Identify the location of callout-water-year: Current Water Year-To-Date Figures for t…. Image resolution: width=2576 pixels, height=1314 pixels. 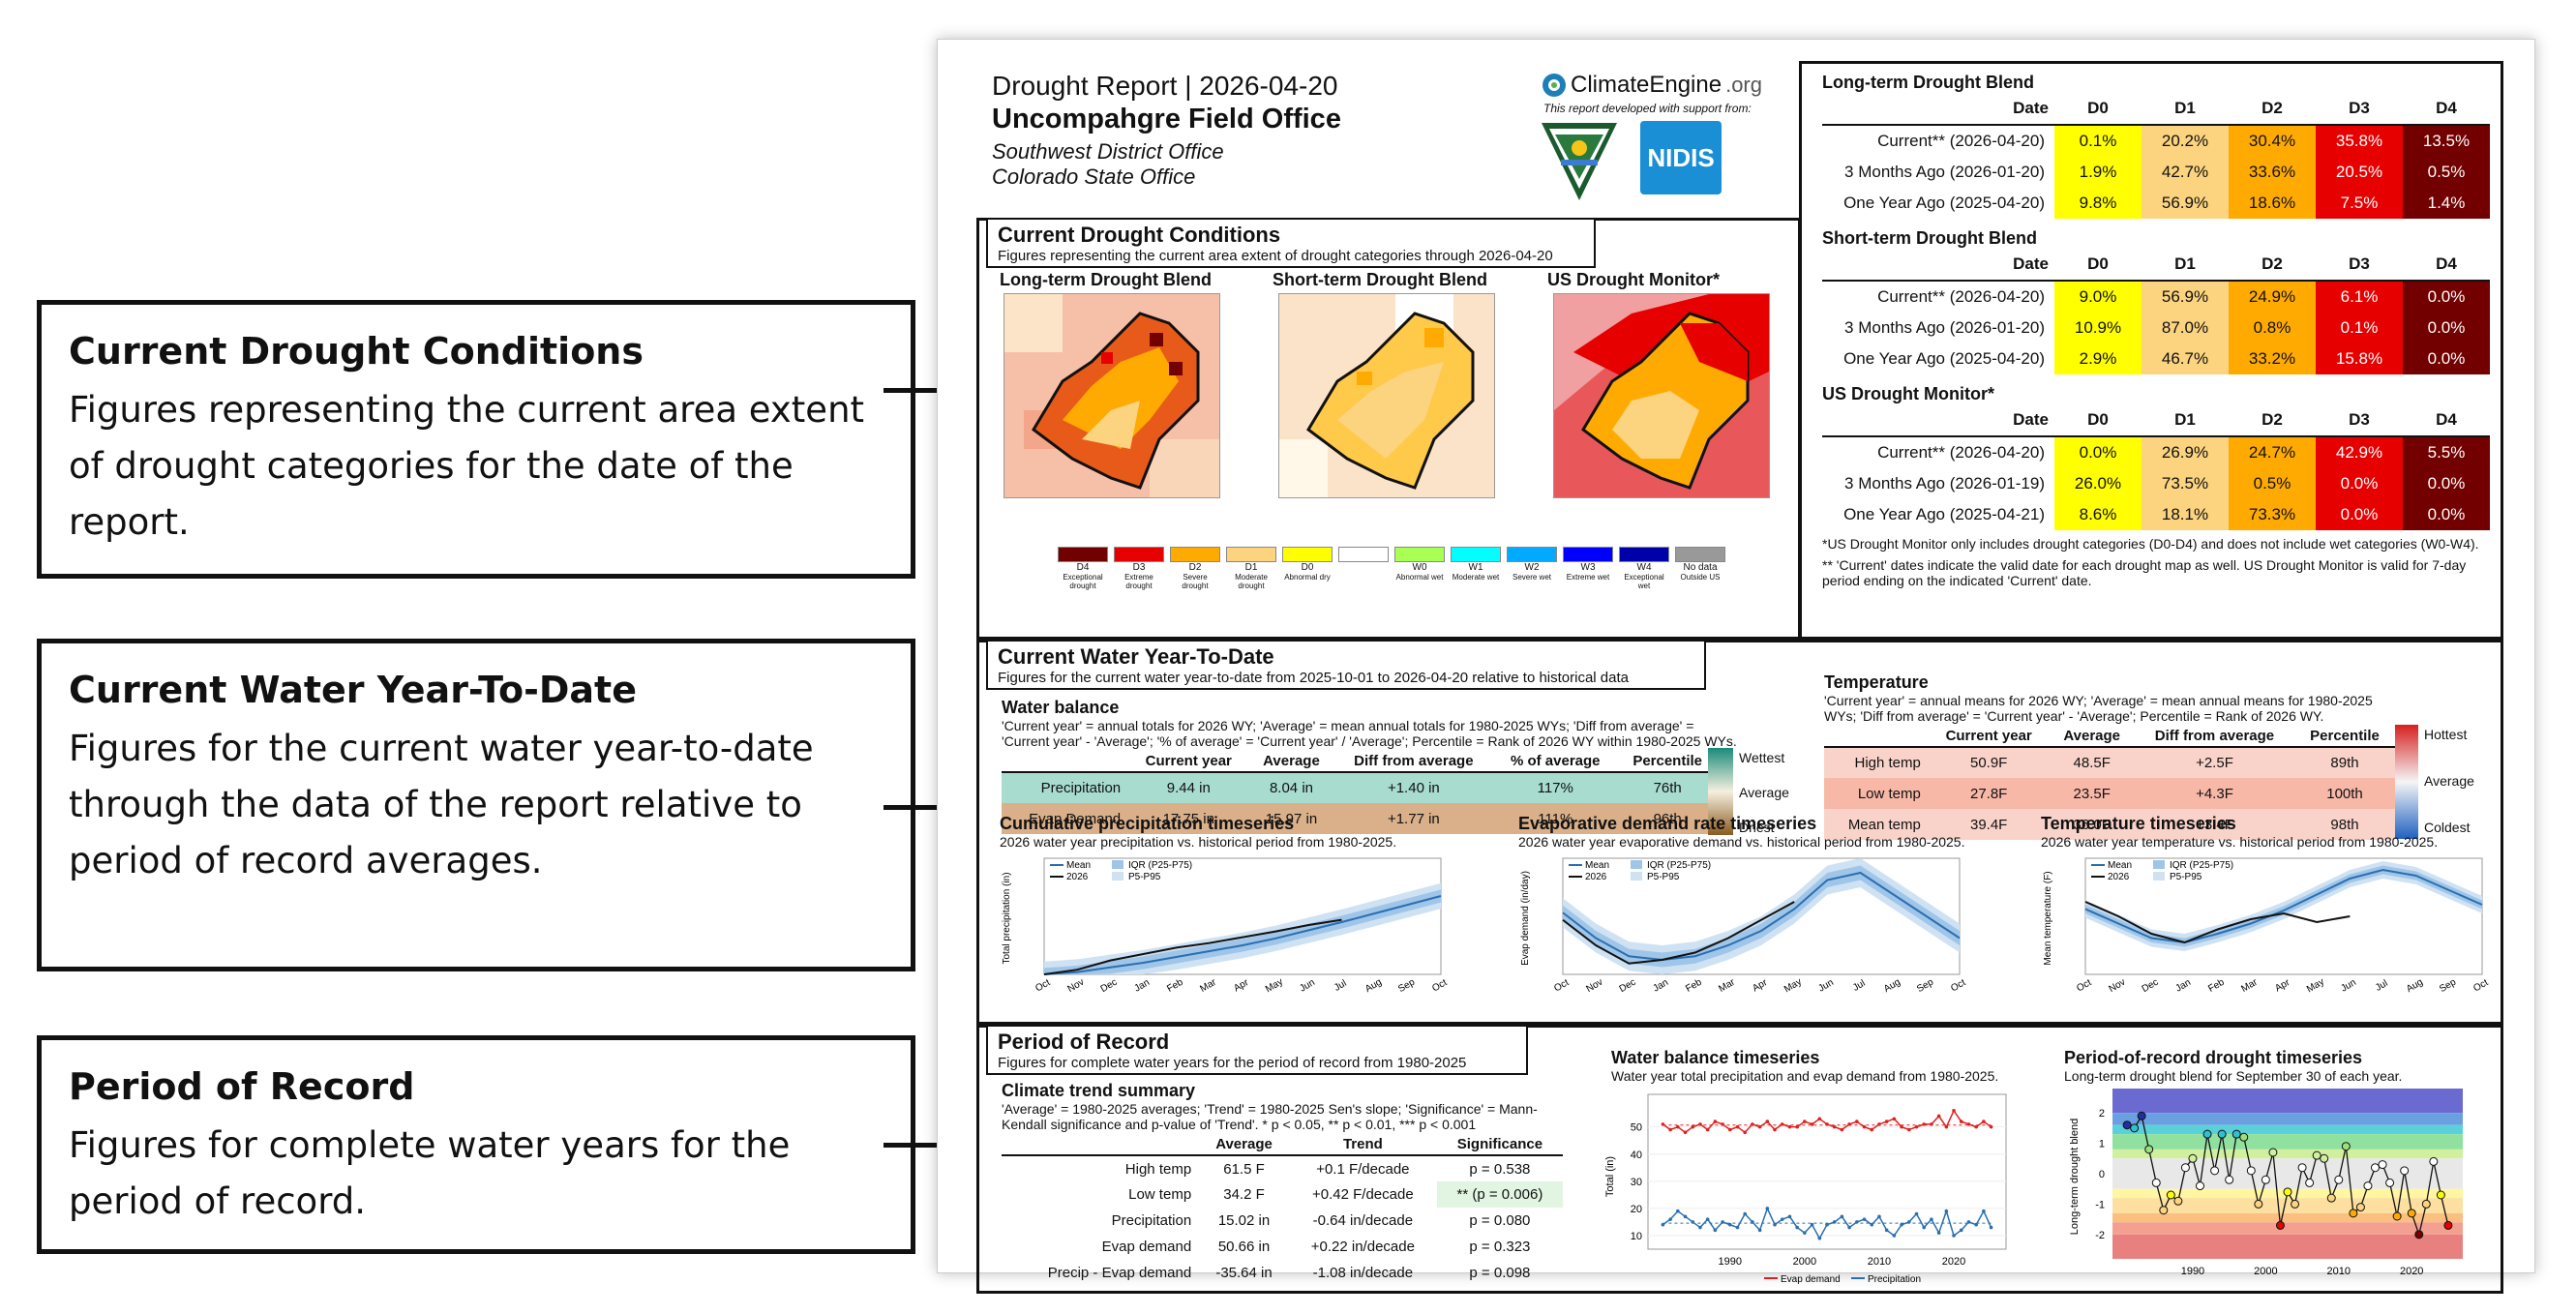
(476, 805).